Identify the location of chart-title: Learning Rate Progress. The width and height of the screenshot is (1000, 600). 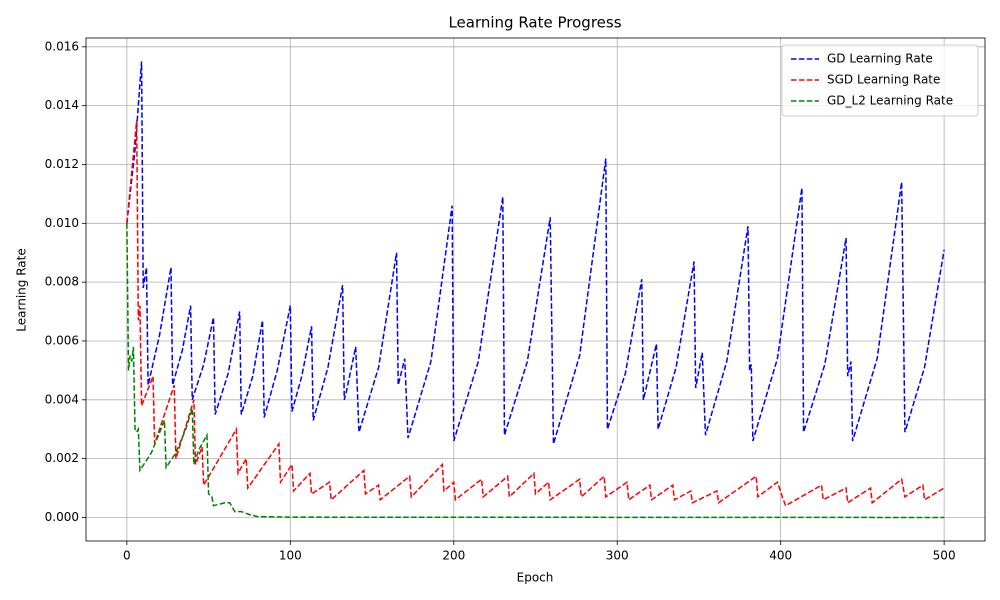
(534, 23).